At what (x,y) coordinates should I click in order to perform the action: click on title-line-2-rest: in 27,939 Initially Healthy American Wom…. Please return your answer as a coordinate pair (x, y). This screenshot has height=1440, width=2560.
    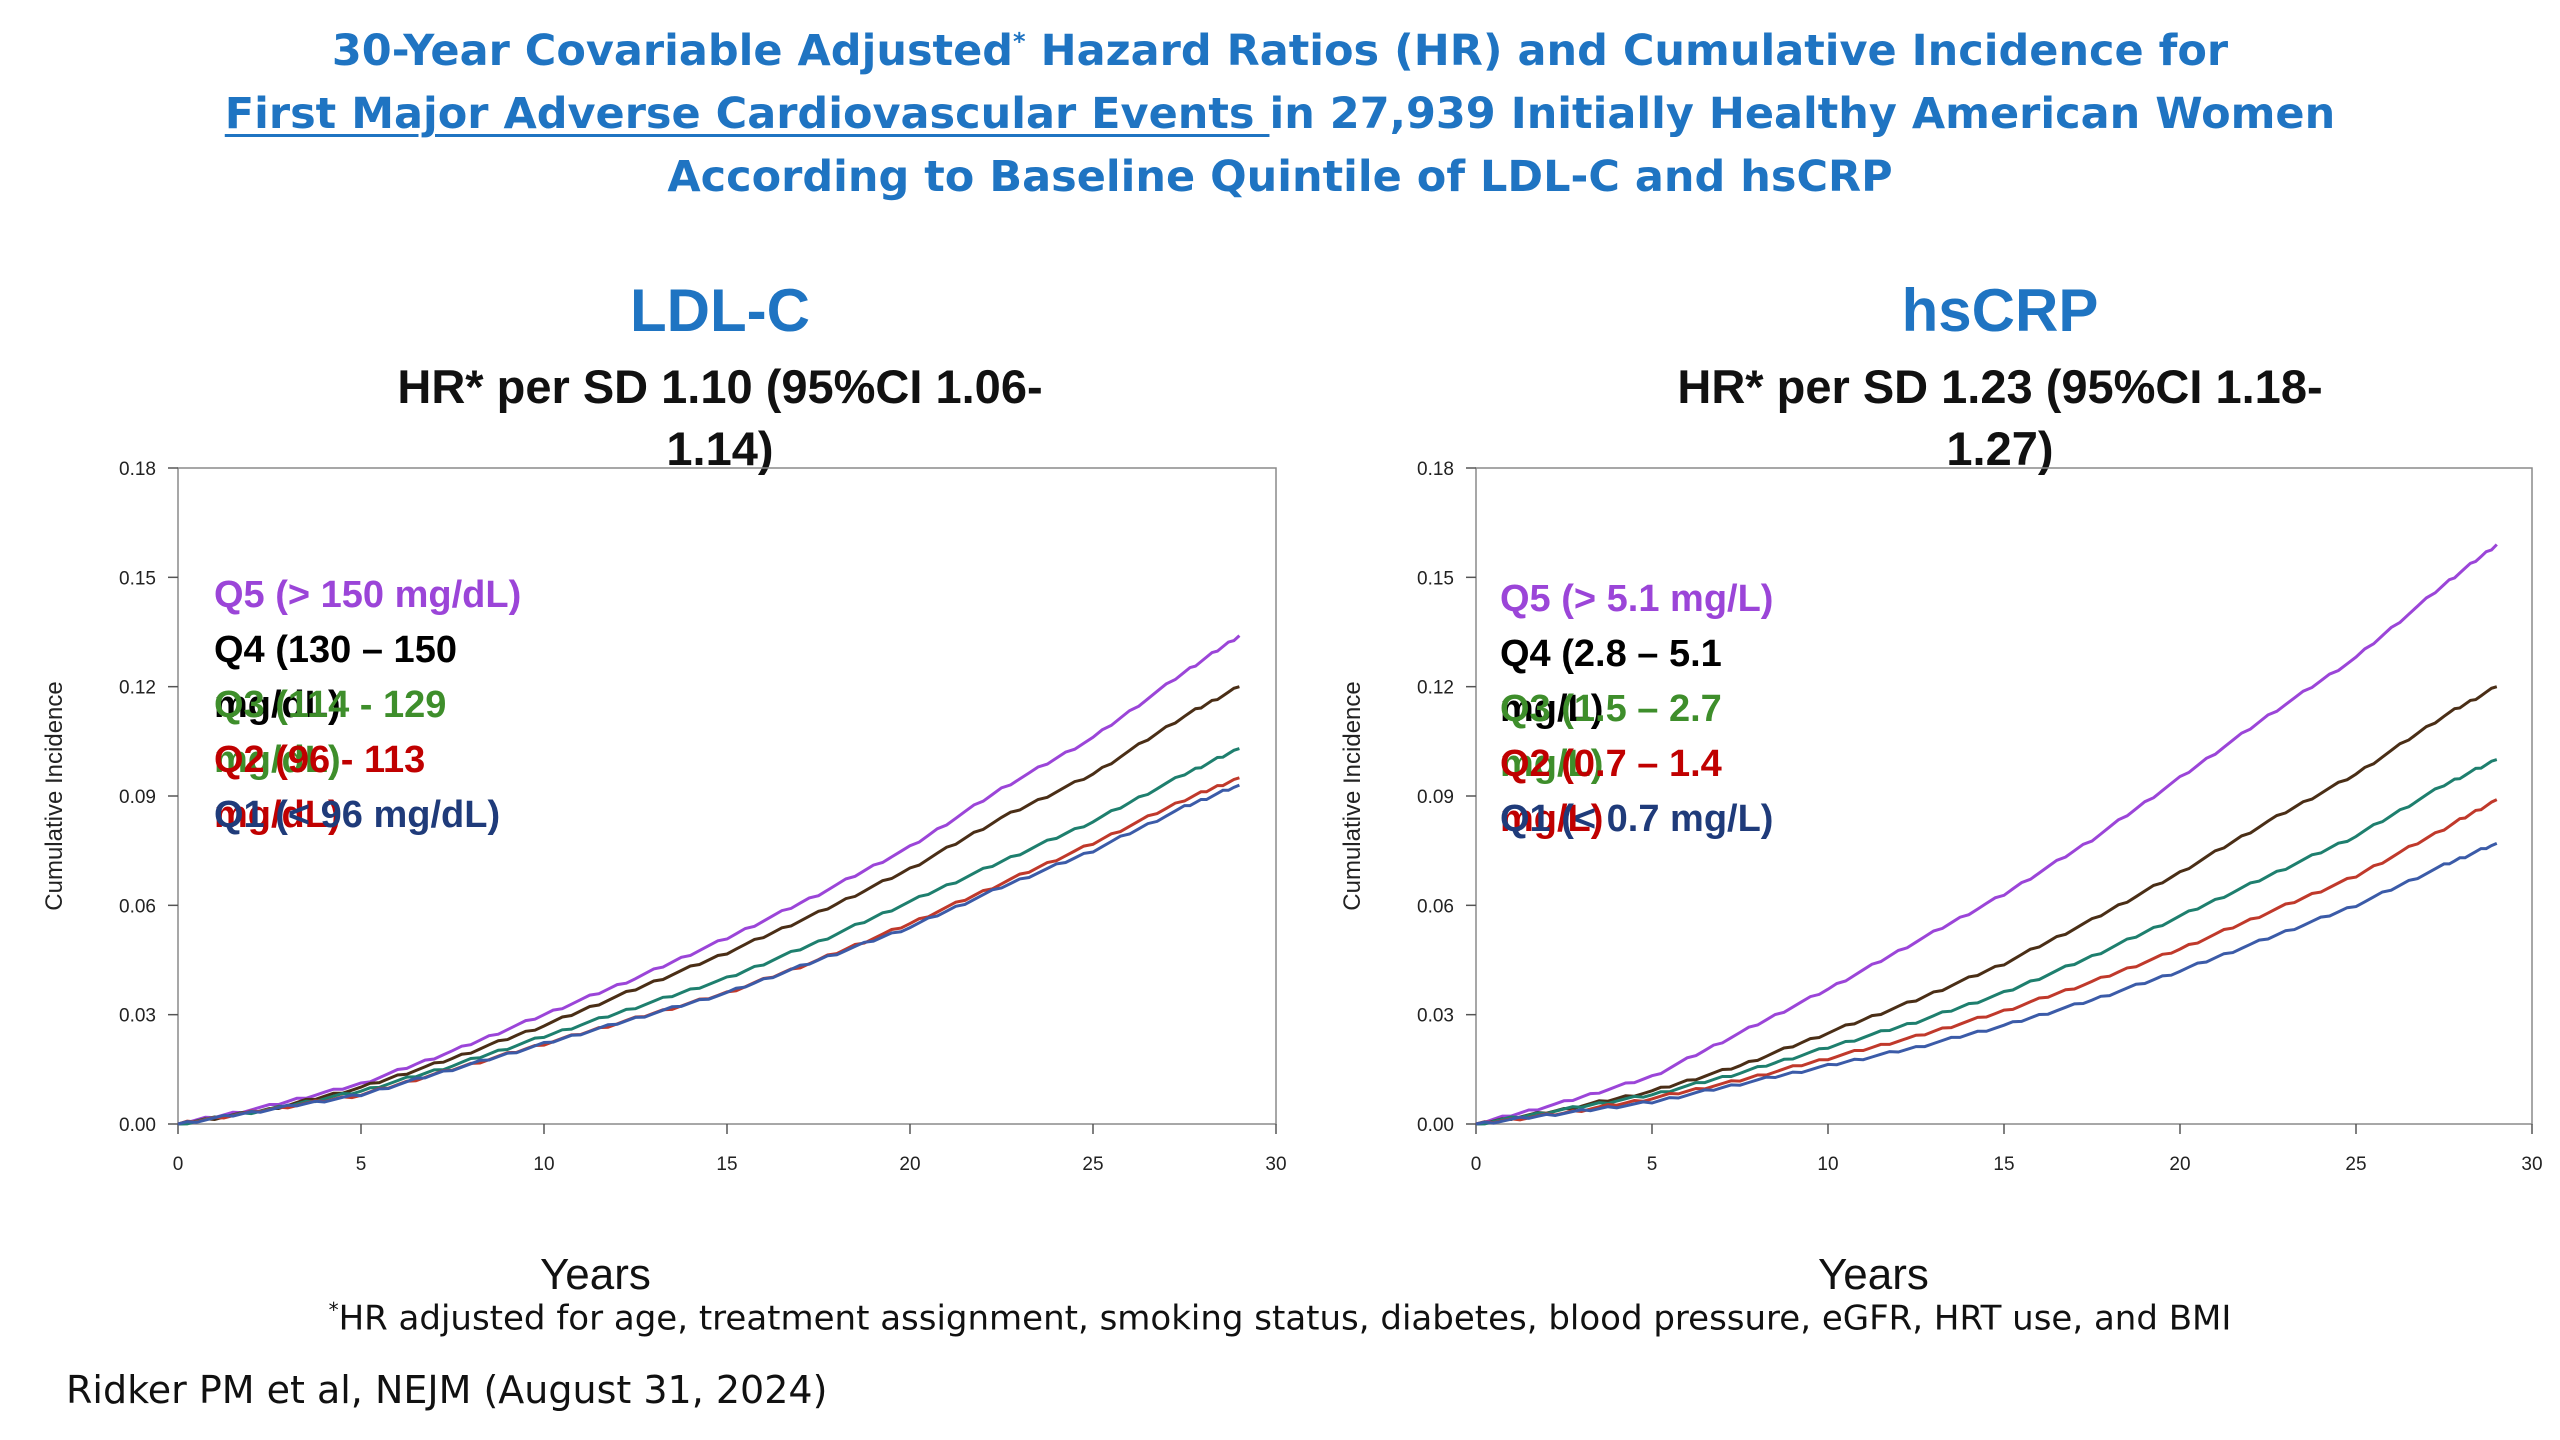
    Looking at the image, I should click on (1802, 114).